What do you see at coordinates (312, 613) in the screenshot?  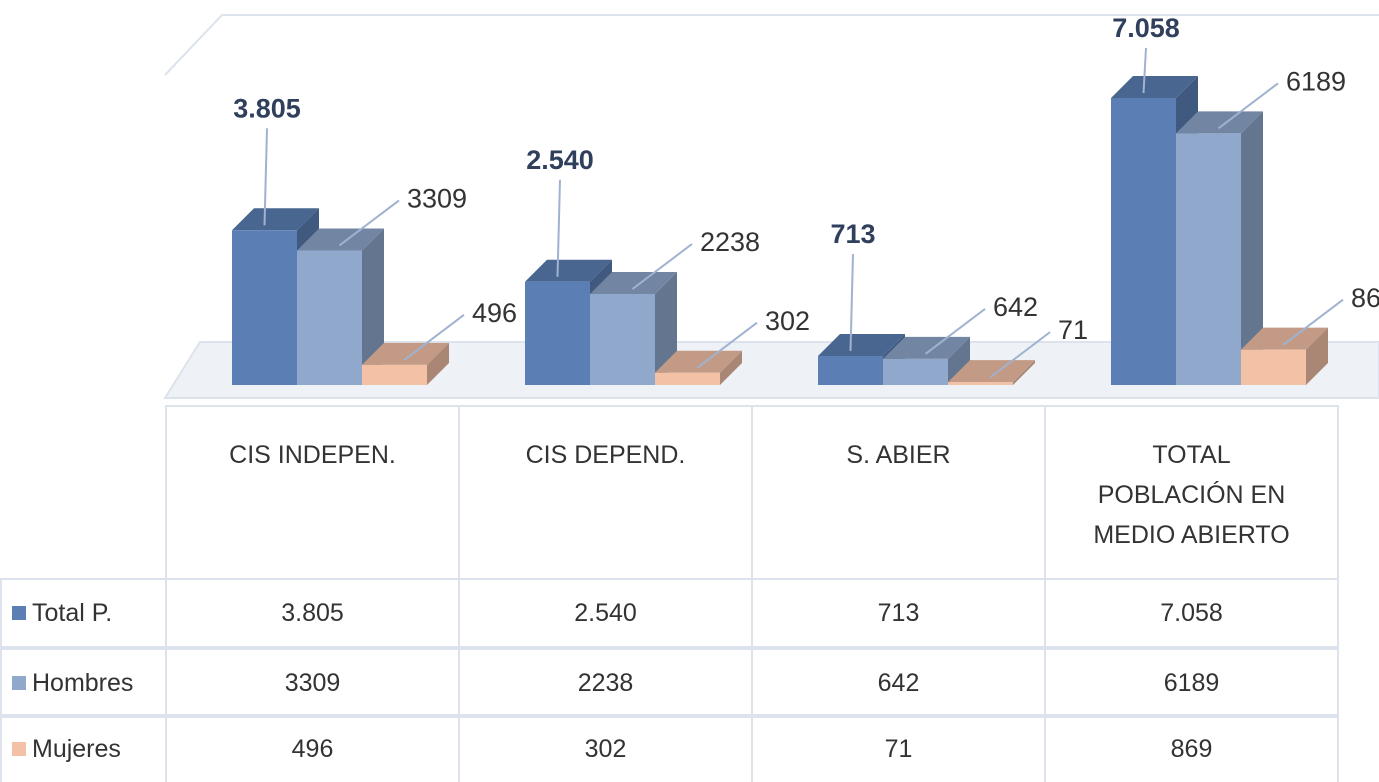 I see `table-cell: 3.805` at bounding box center [312, 613].